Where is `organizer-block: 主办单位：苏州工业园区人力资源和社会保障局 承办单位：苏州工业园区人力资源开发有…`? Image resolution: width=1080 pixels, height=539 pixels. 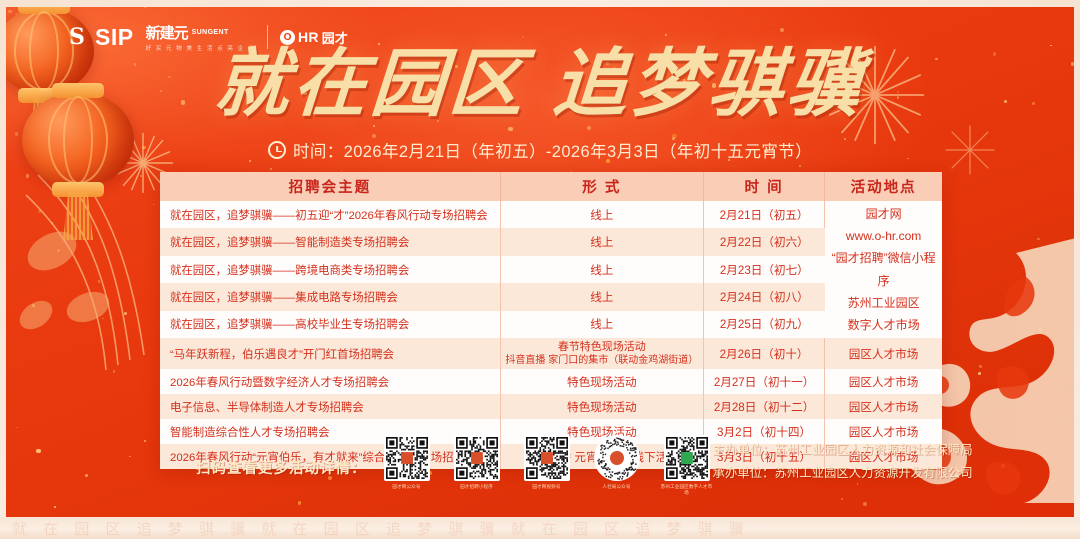
organizer-block: 主办单位：苏州工业园区人力资源和社会保障局 承办单位：苏州工业园区人力资源开发有… is located at coordinates (896, 462).